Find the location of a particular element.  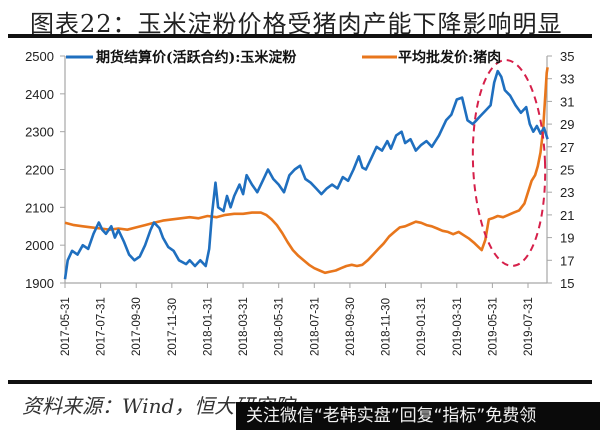

x-axis-tick-label: 2018-11-30 is located at coordinates (387, 327).